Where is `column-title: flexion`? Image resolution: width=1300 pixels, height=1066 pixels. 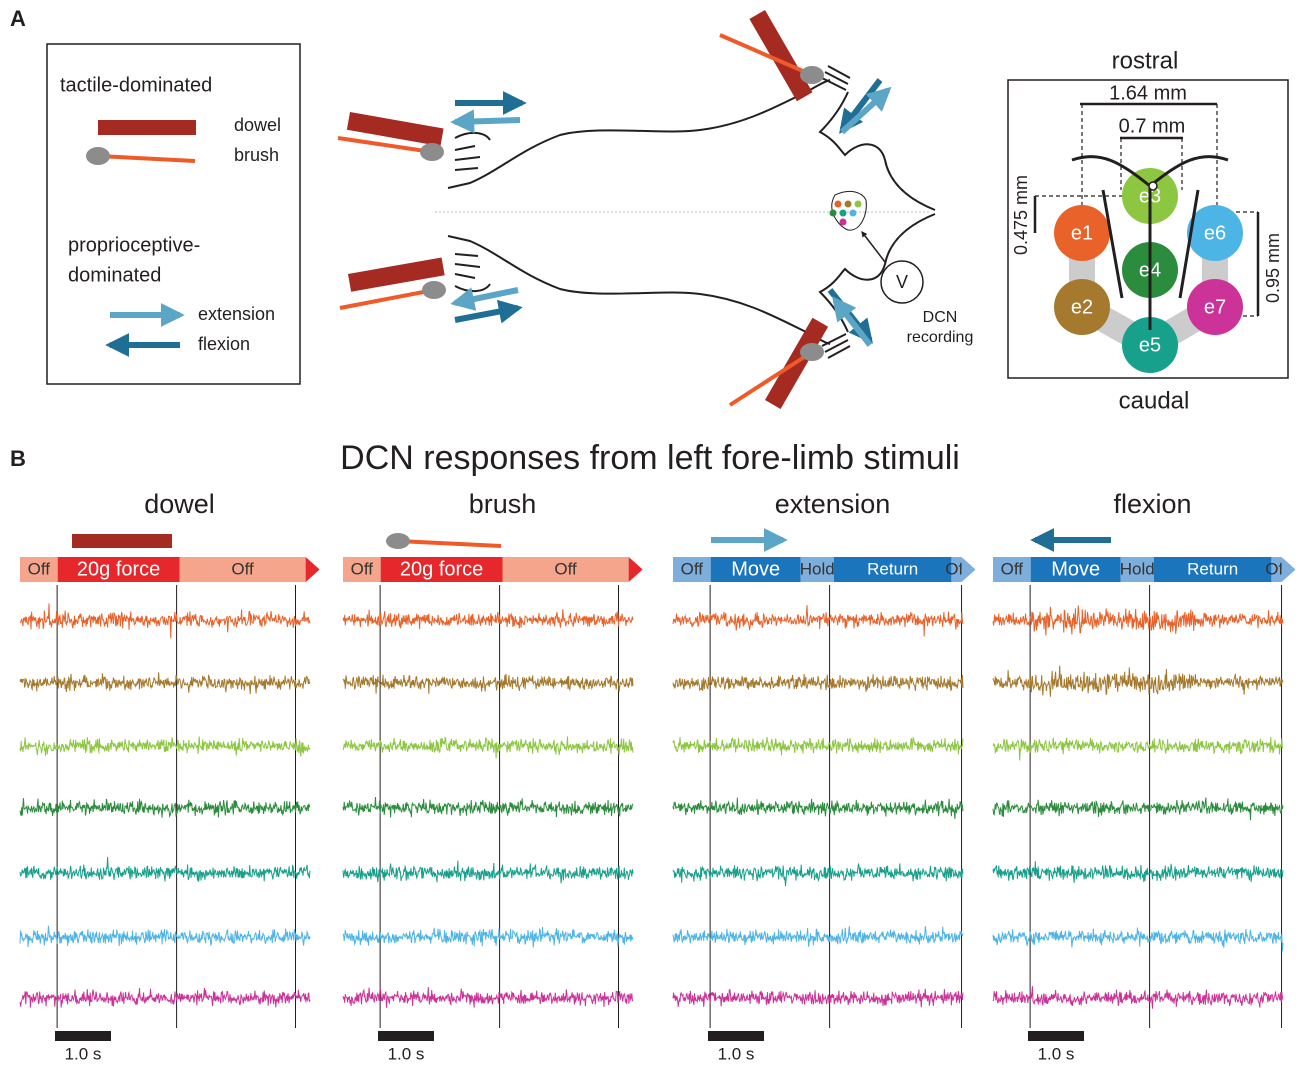
column-title: flexion is located at coordinates (1152, 504).